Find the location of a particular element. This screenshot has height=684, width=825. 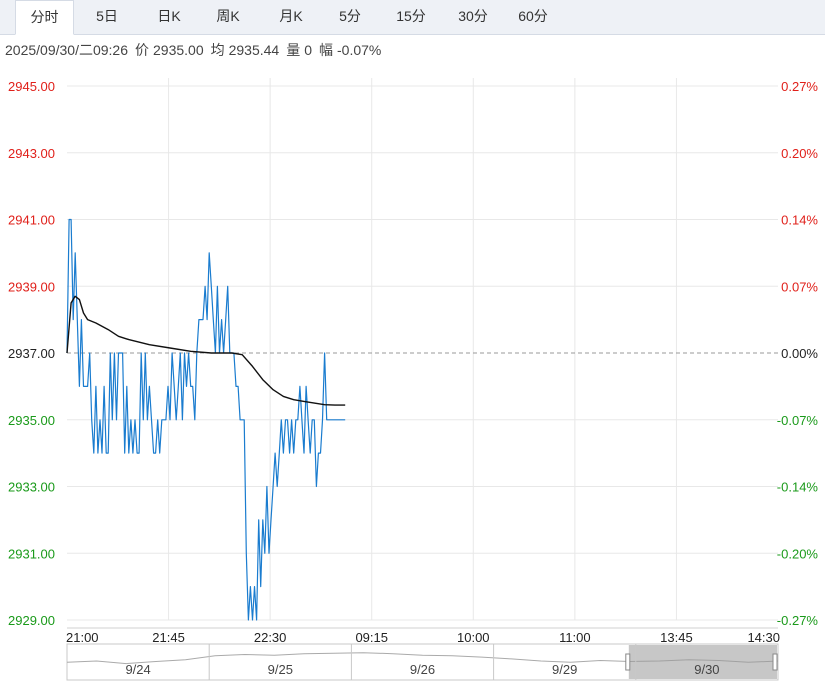

y-tick-label-left: 2943.00 is located at coordinates (31, 153).